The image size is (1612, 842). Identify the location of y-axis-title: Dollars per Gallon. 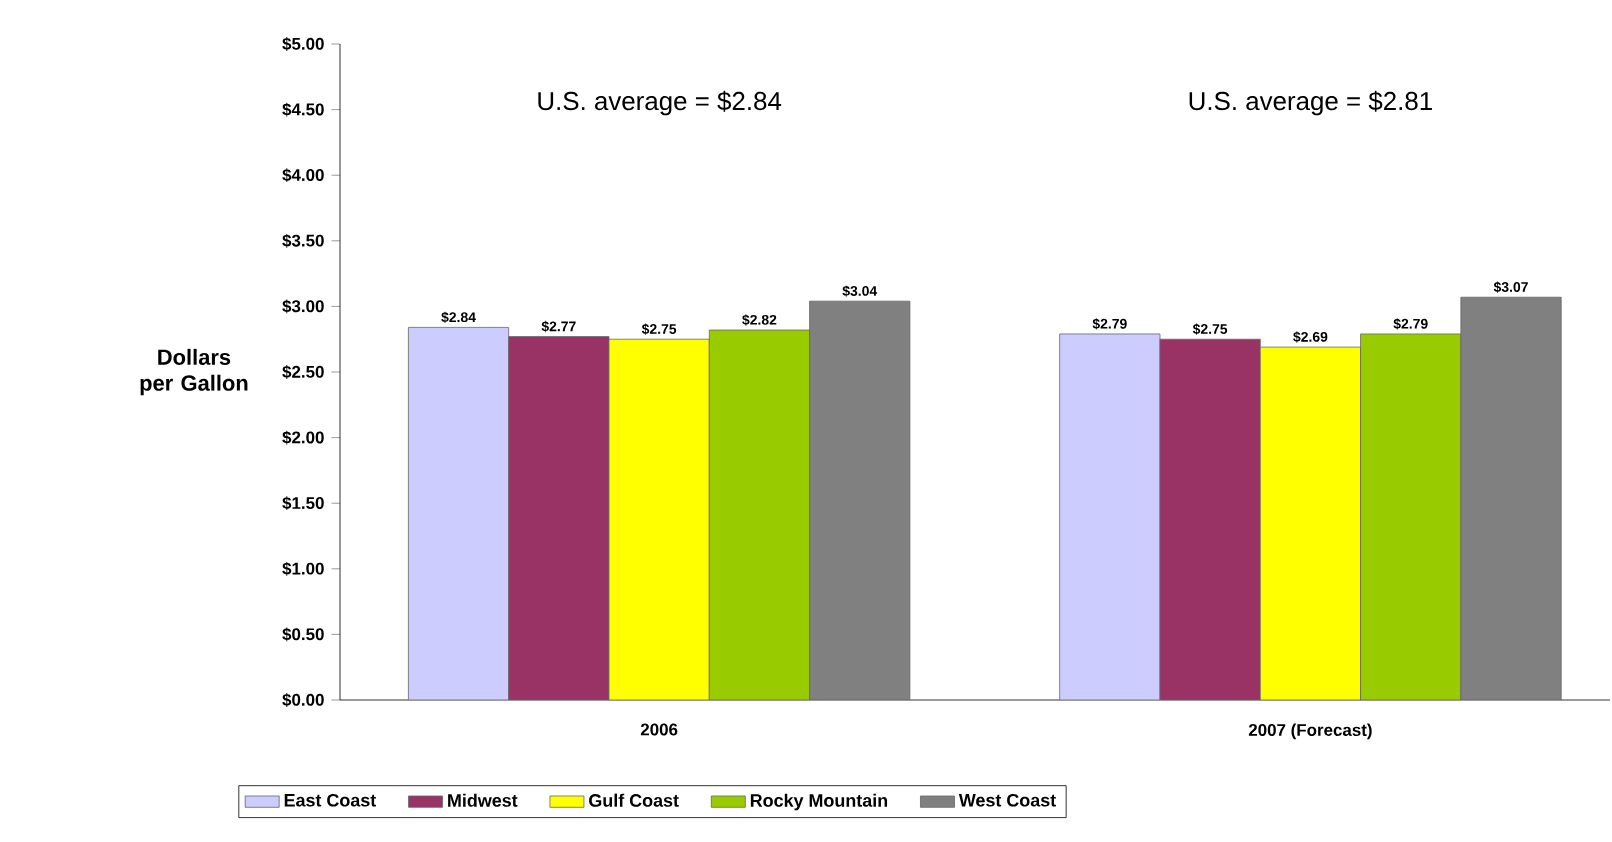
(194, 372).